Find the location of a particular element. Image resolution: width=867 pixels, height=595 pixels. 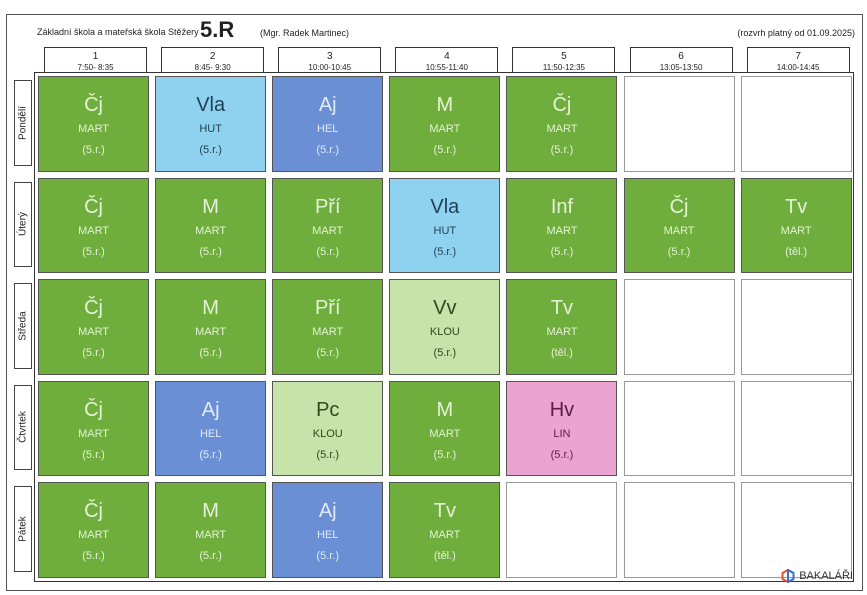

school-name: Základní škola a mateřská škola Stěžery is located at coordinates (118, 32).